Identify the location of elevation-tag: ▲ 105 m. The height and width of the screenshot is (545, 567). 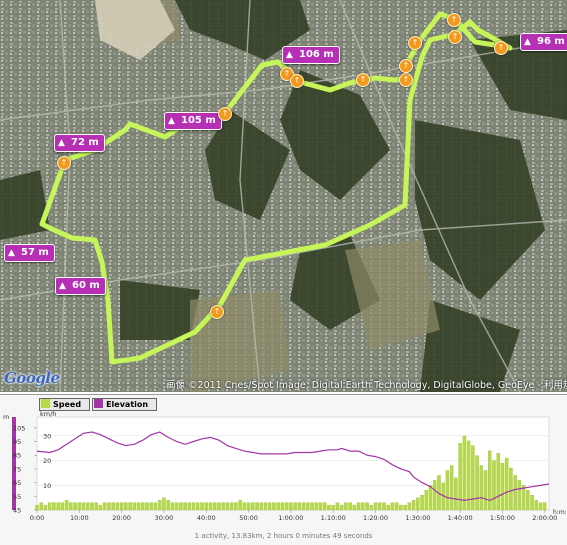
(193, 121).